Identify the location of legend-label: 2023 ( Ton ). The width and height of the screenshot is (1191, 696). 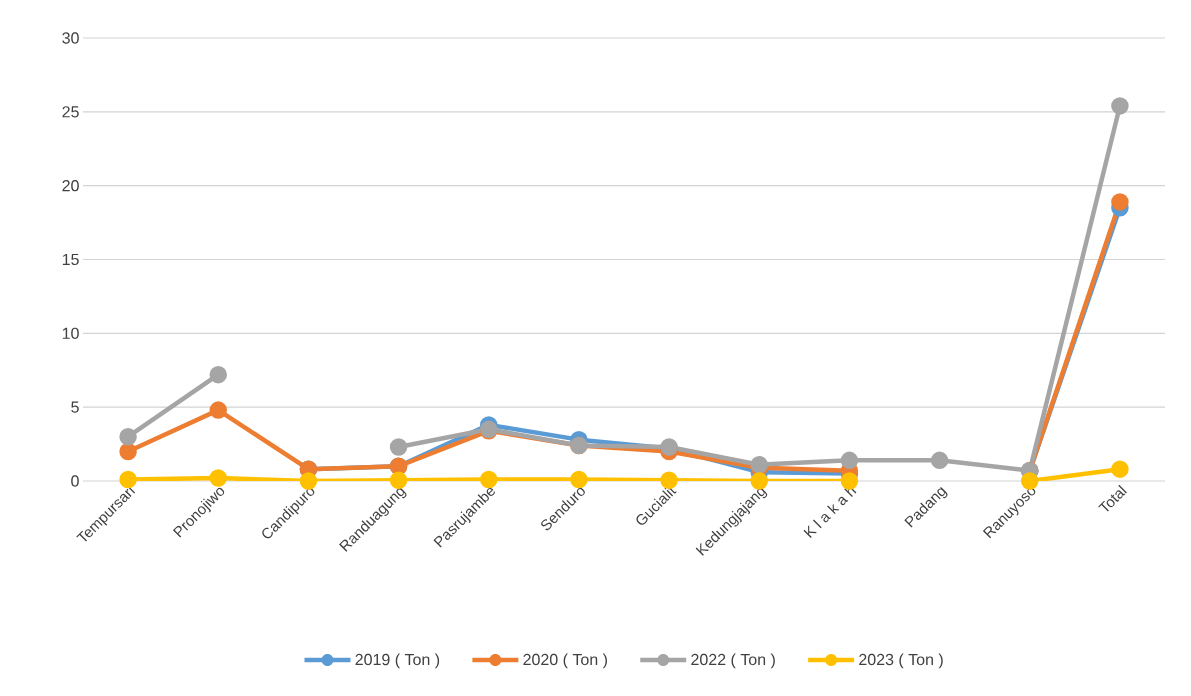
(901, 661).